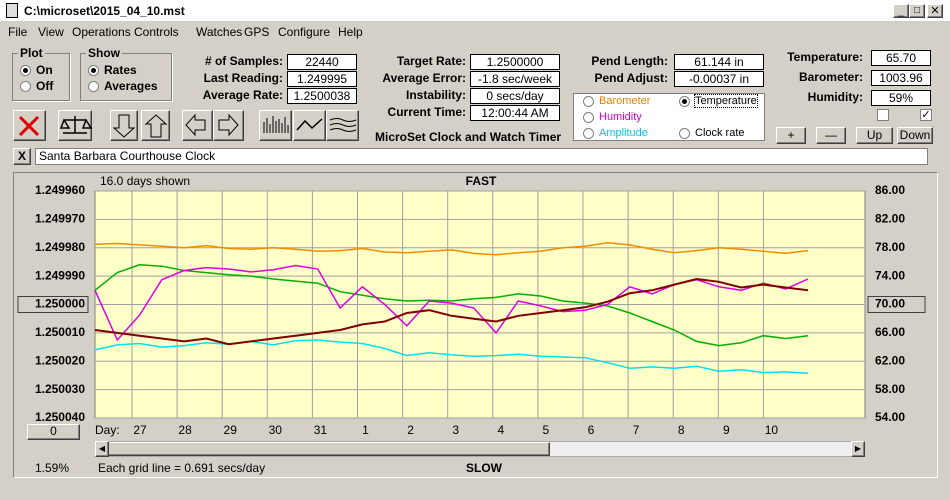 Image resolution: width=950 pixels, height=500 pixels. Describe the element at coordinates (257, 32) in the screenshot. I see `menu-item: GPS` at that location.